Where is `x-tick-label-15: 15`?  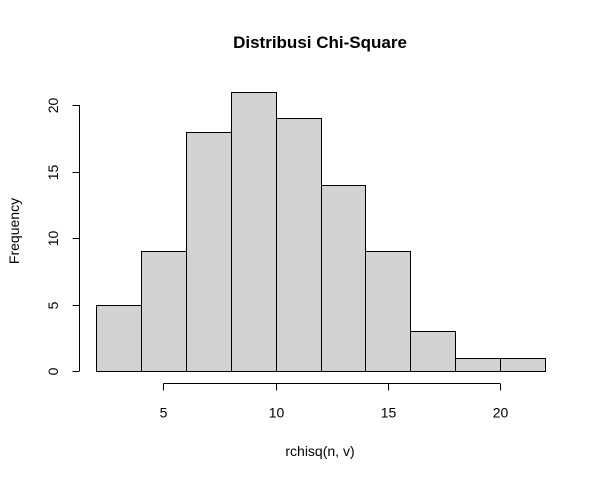 x-tick-label-15: 15 is located at coordinates (389, 413).